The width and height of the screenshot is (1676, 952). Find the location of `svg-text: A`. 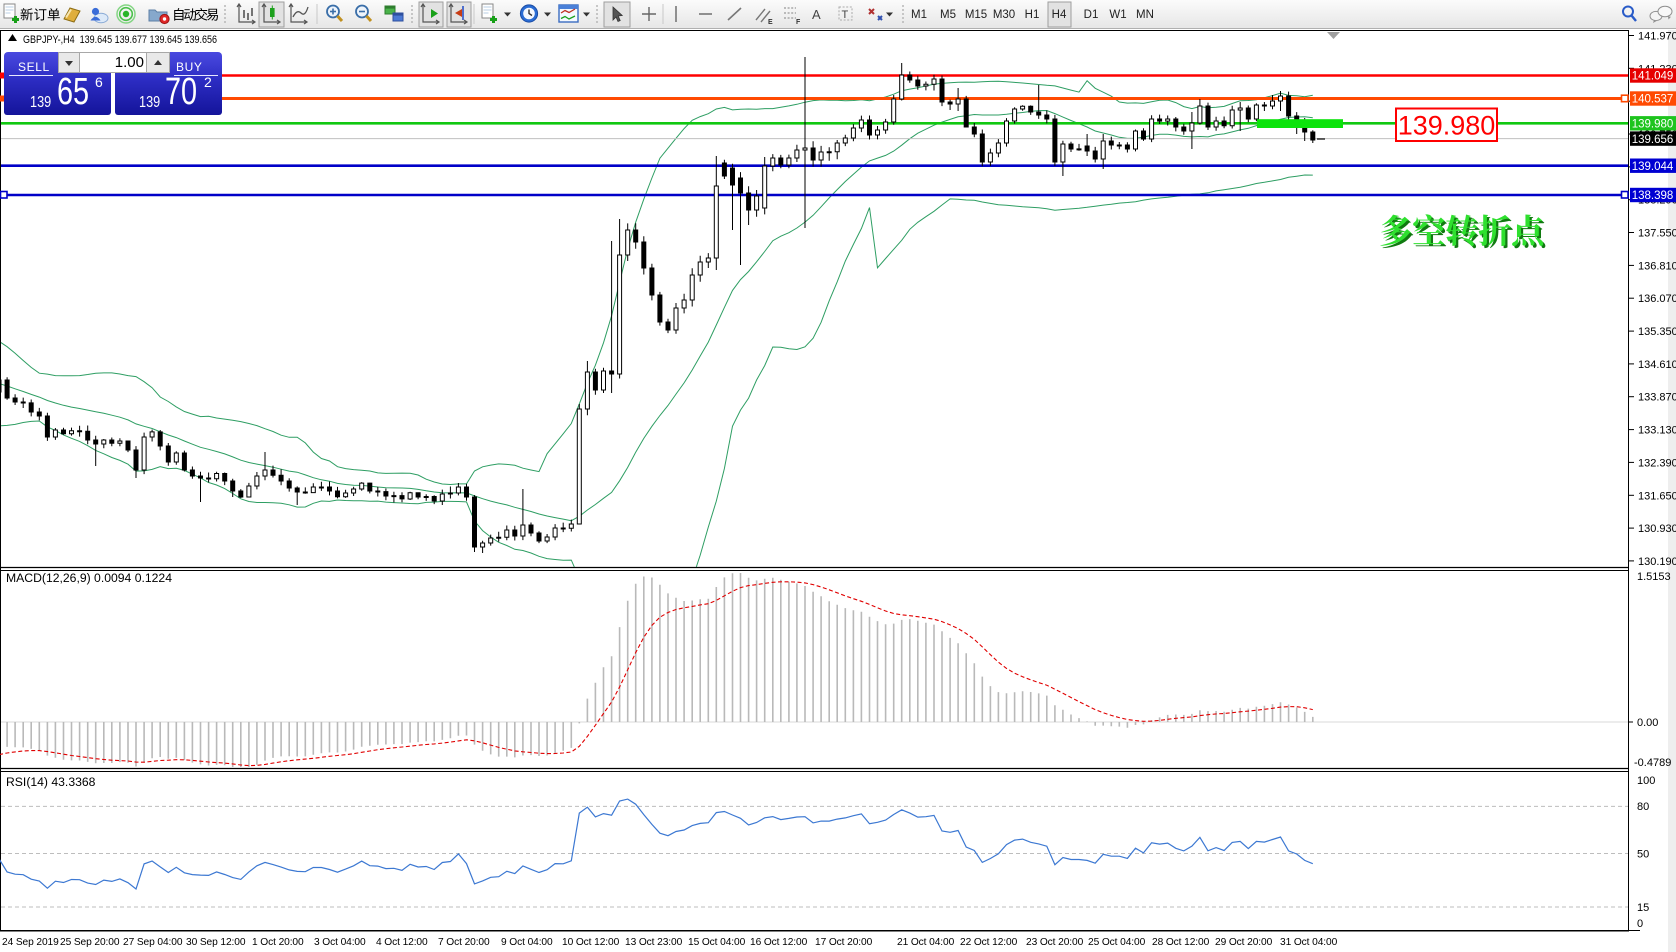

svg-text: A is located at coordinates (816, 14).